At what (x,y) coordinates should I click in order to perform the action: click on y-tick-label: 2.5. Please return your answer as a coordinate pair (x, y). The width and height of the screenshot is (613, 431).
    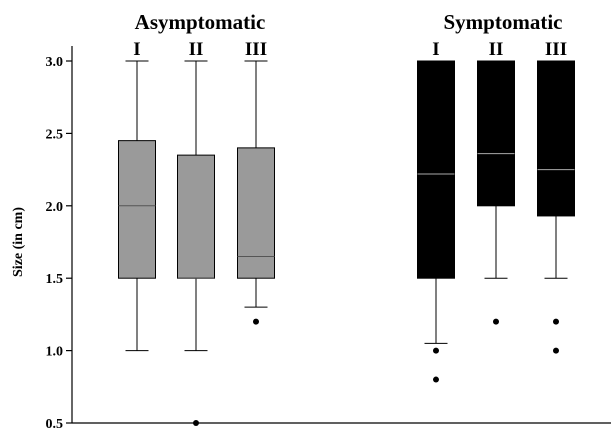
    Looking at the image, I should click on (55, 134).